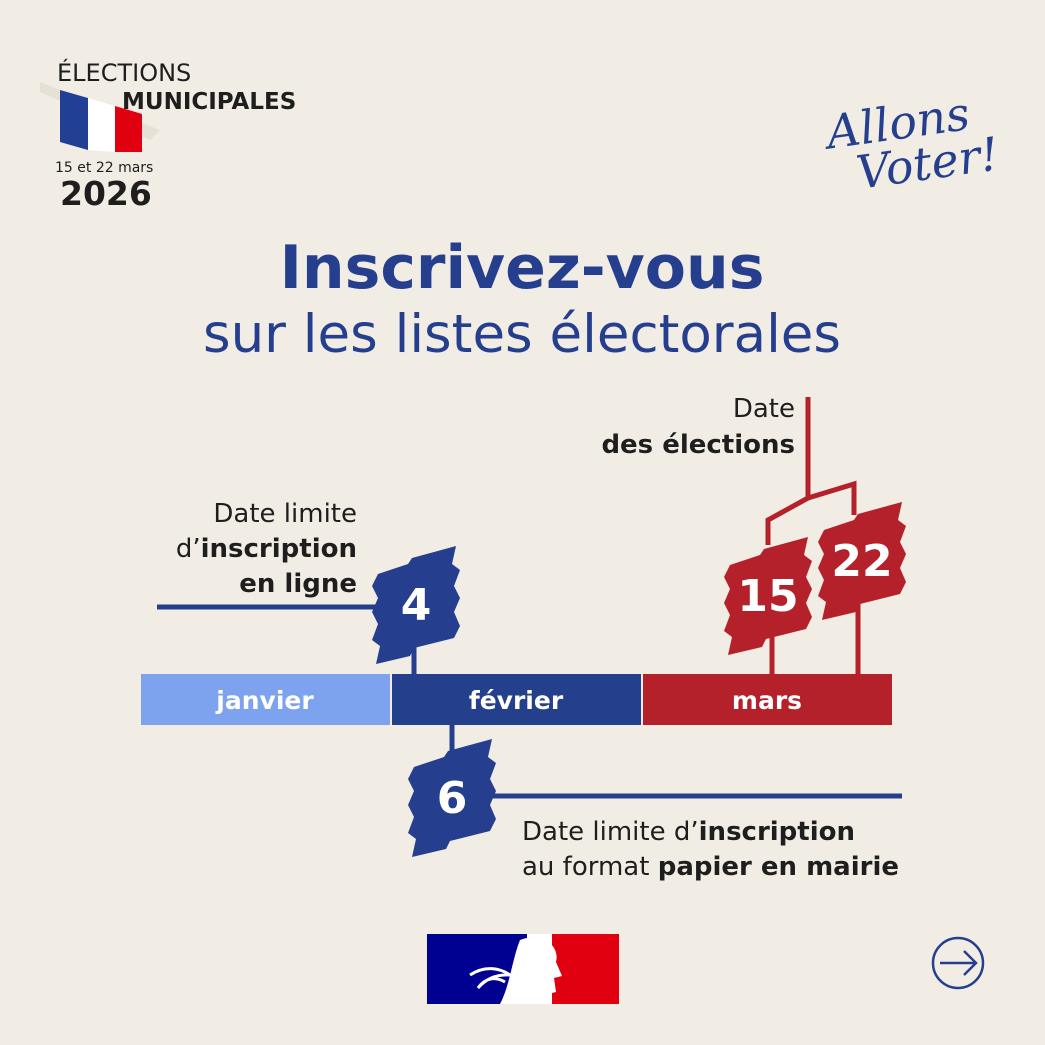  What do you see at coordinates (522, 268) in the screenshot?
I see `title: Inscrivez-vous` at bounding box center [522, 268].